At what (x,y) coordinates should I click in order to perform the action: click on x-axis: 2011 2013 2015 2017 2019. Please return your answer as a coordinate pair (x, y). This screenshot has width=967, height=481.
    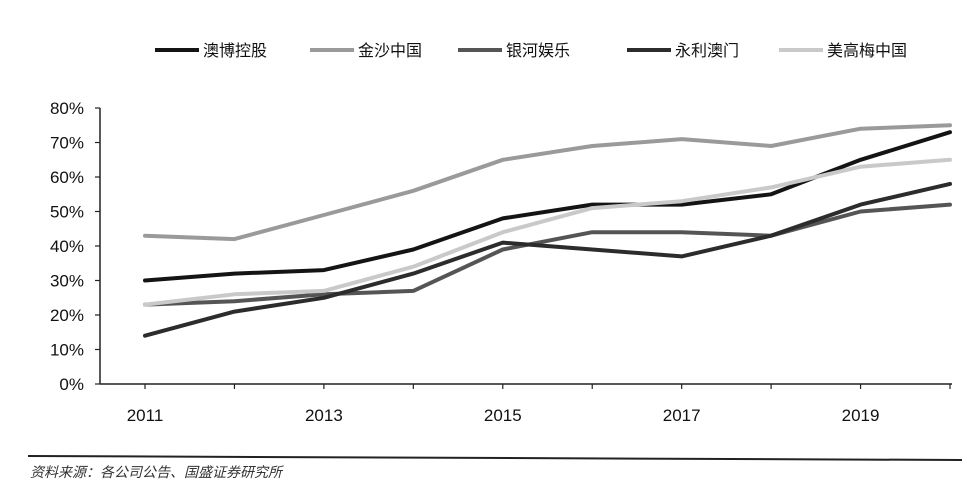
    Looking at the image, I should click on (526, 404).